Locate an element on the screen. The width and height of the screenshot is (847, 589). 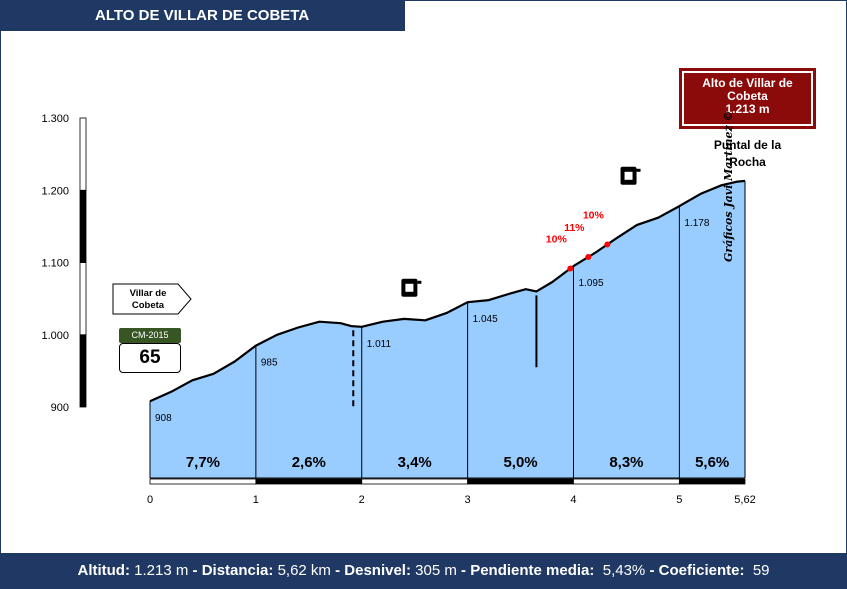
segment-gradient-label: 8,3% is located at coordinates (626, 462).